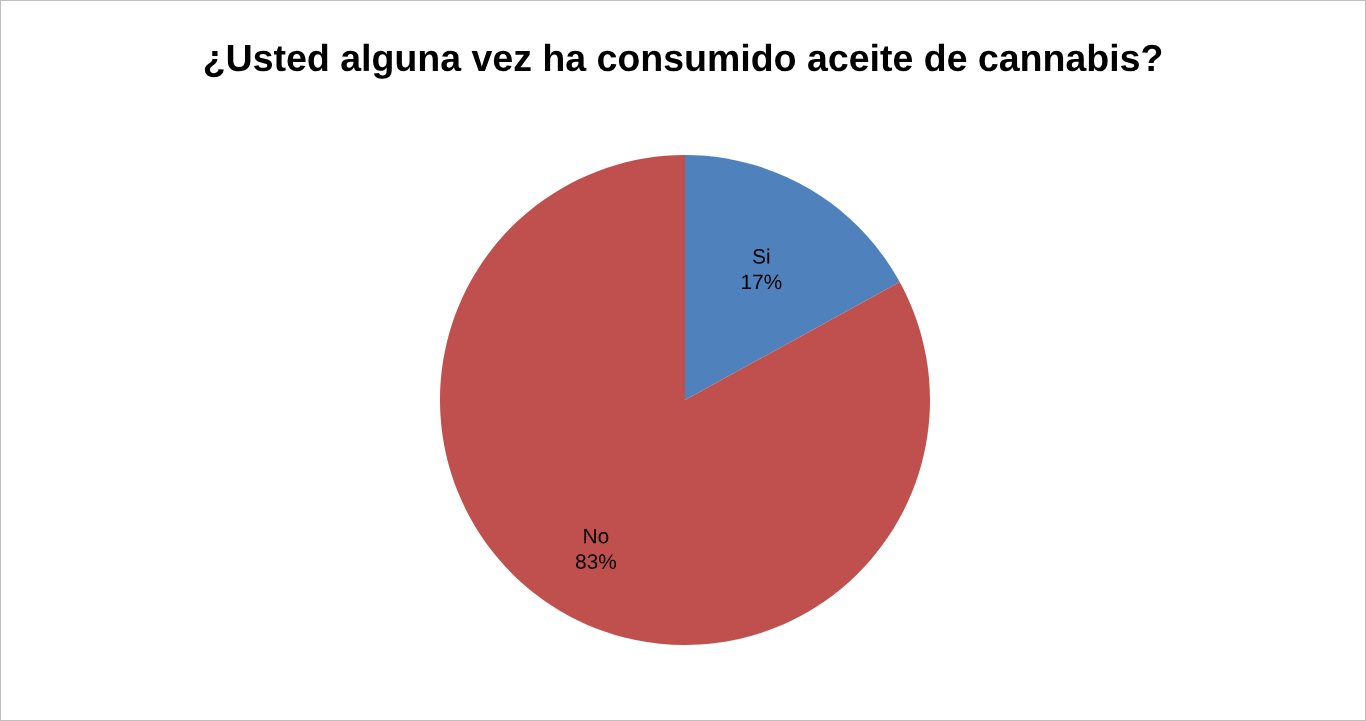  What do you see at coordinates (596, 536) in the screenshot?
I see `slice-label: No` at bounding box center [596, 536].